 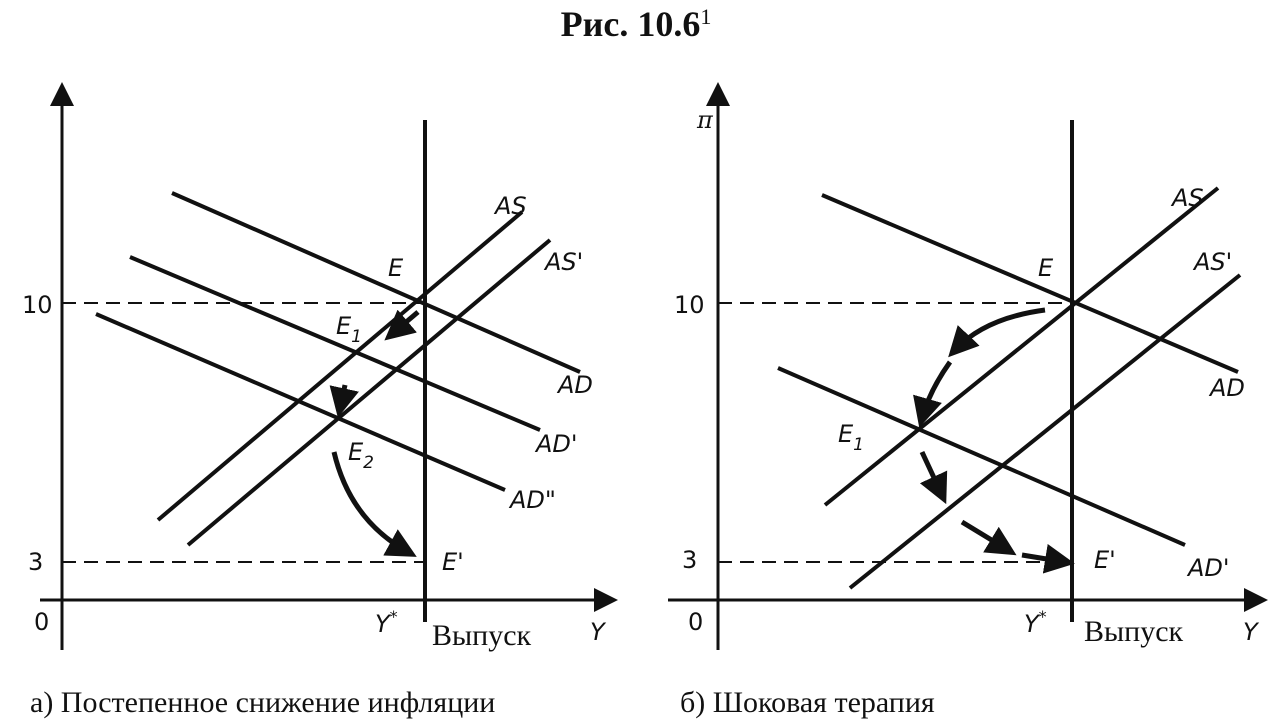 I want to click on figure-title: Рис. 10.61, so click(x=636, y=24).